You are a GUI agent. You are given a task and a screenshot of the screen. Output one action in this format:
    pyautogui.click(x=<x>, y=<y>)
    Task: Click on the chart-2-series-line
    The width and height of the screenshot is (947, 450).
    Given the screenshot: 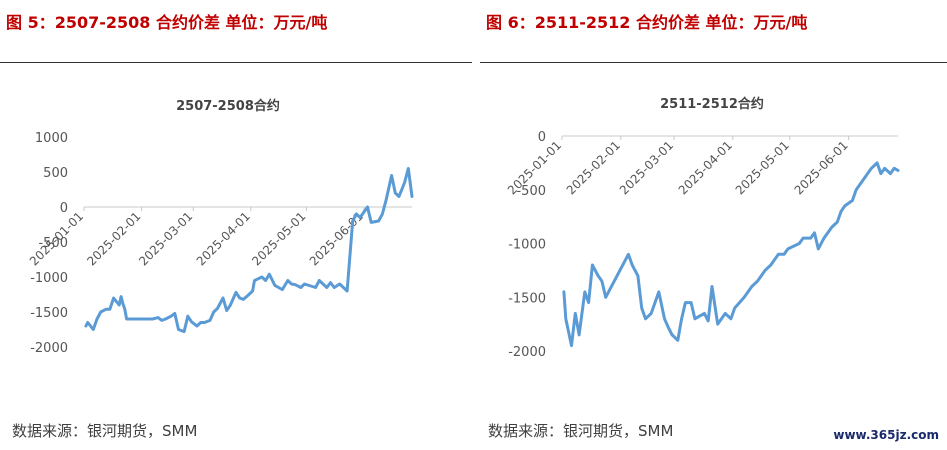 What is the action you would take?
    pyautogui.click(x=731, y=254)
    